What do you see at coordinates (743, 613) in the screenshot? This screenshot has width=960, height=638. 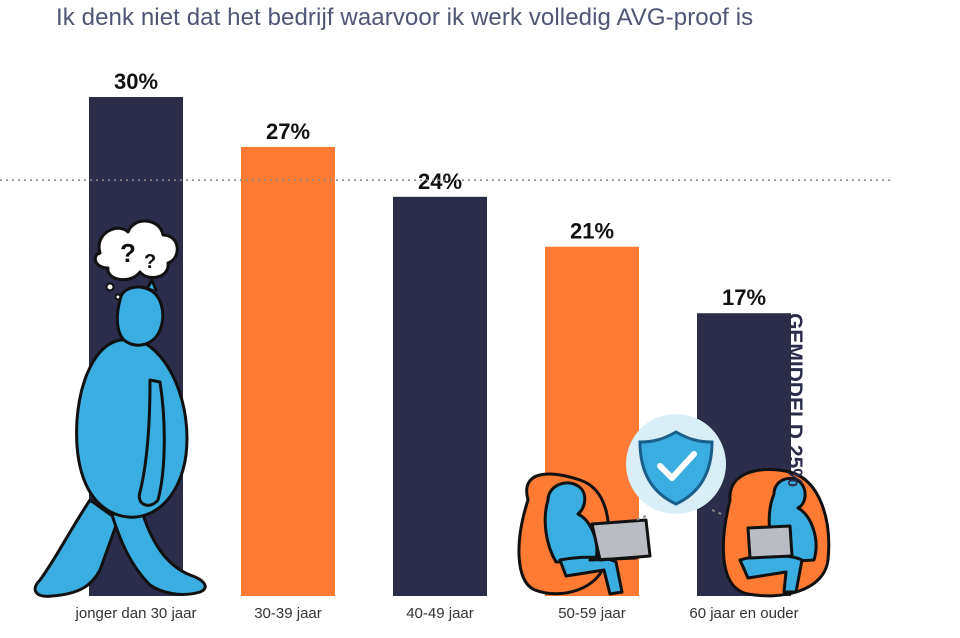 I see `x-tick-label: 60 jaar en ouder` at bounding box center [743, 613].